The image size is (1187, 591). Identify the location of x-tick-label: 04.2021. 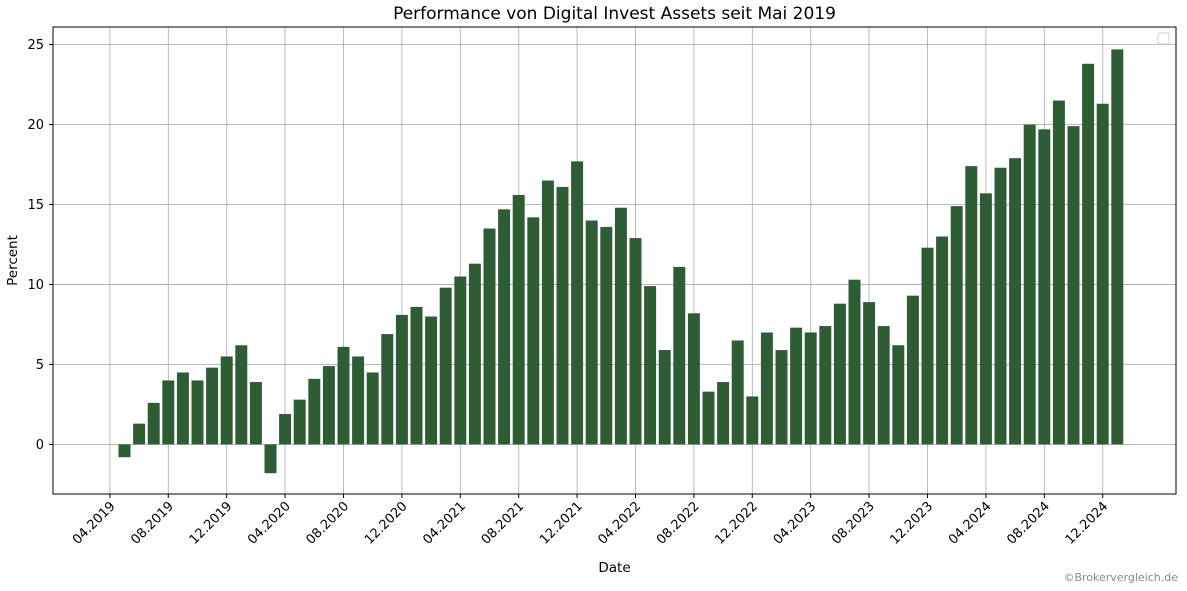
(444, 523).